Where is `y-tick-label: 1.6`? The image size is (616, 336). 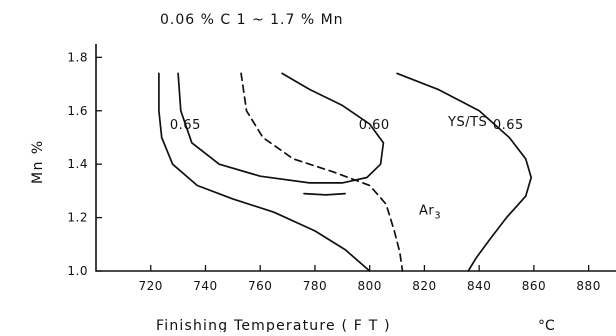 y-tick-label: 1.6 is located at coordinates (77, 111).